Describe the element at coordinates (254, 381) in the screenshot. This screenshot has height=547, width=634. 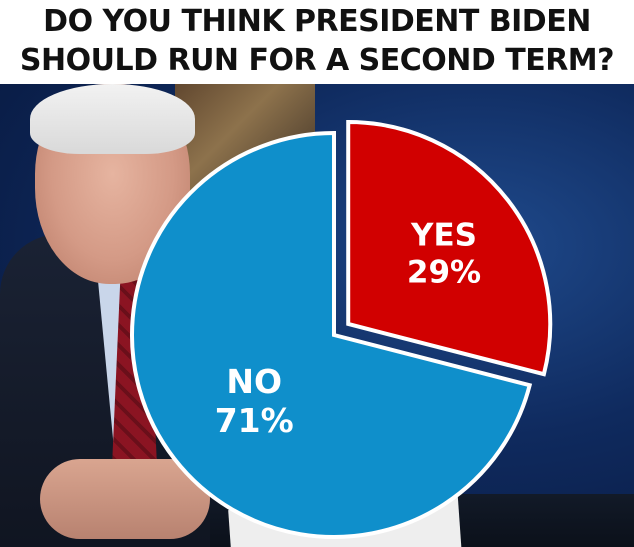
I see `pie-label-category-no: NO` at that location.